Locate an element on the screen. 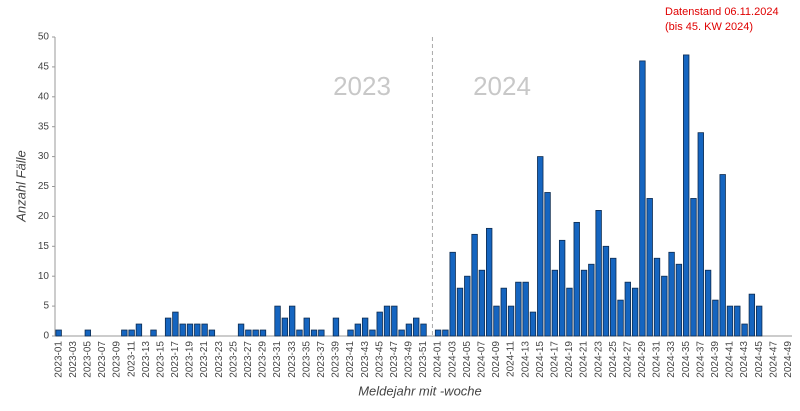 This screenshot has width=800, height=411. y-axis-title: Anzahl Fälle is located at coordinates (20, 186).